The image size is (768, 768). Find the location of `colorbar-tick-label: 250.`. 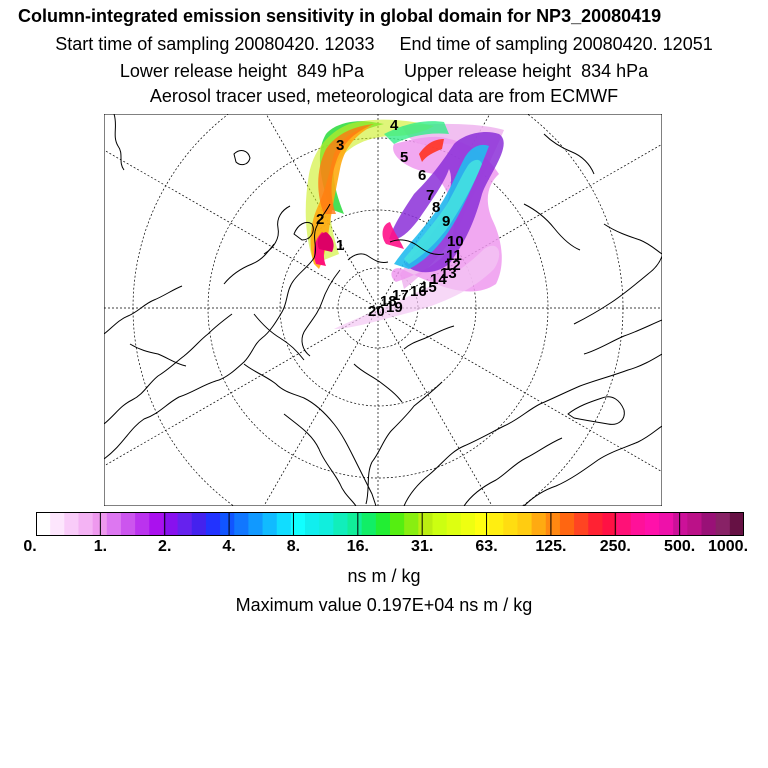

colorbar-tick-label: 250. is located at coordinates (615, 546).